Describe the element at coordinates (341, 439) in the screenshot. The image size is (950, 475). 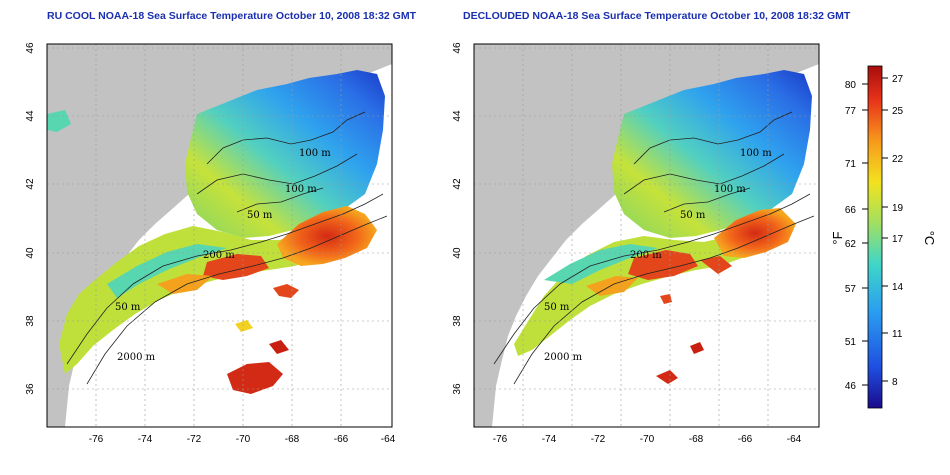
I see `left-lon-tick: -66` at that location.